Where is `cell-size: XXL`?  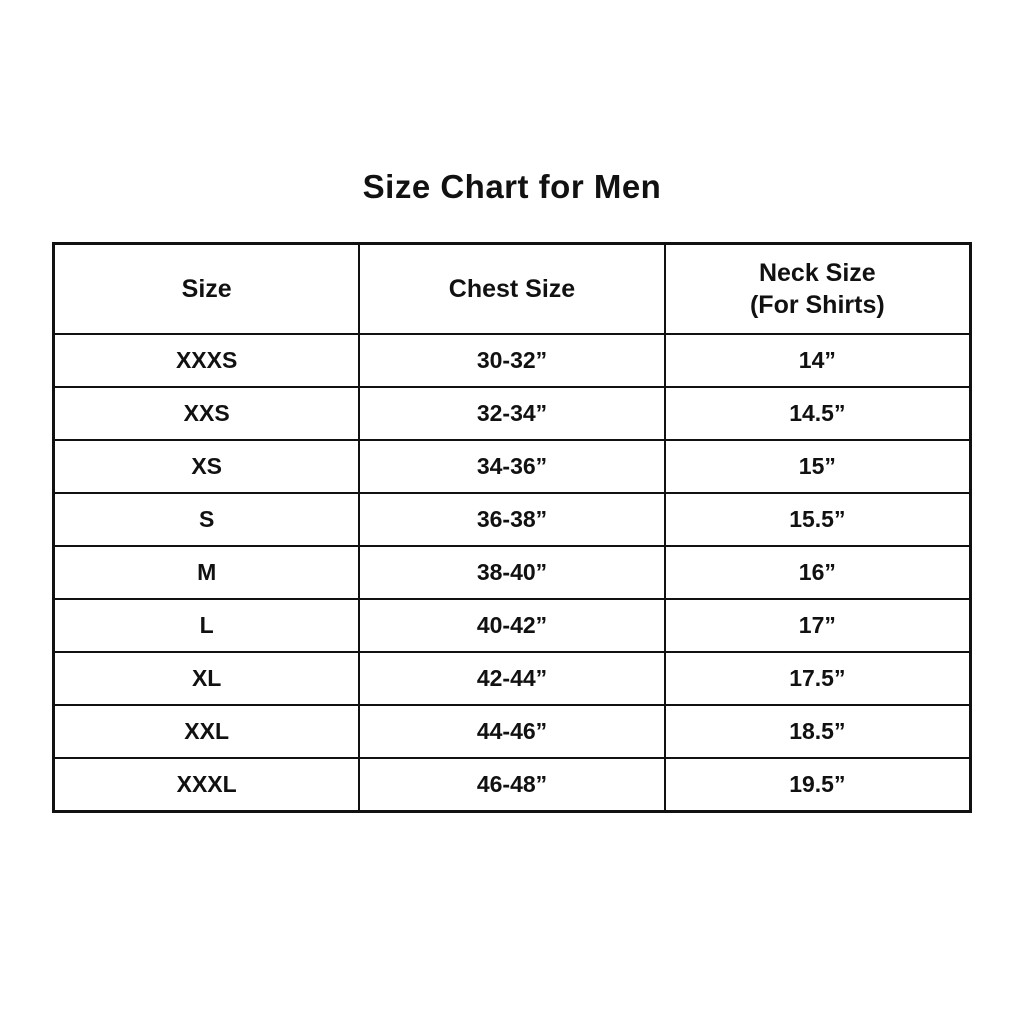 cell-size: XXL is located at coordinates (206, 731).